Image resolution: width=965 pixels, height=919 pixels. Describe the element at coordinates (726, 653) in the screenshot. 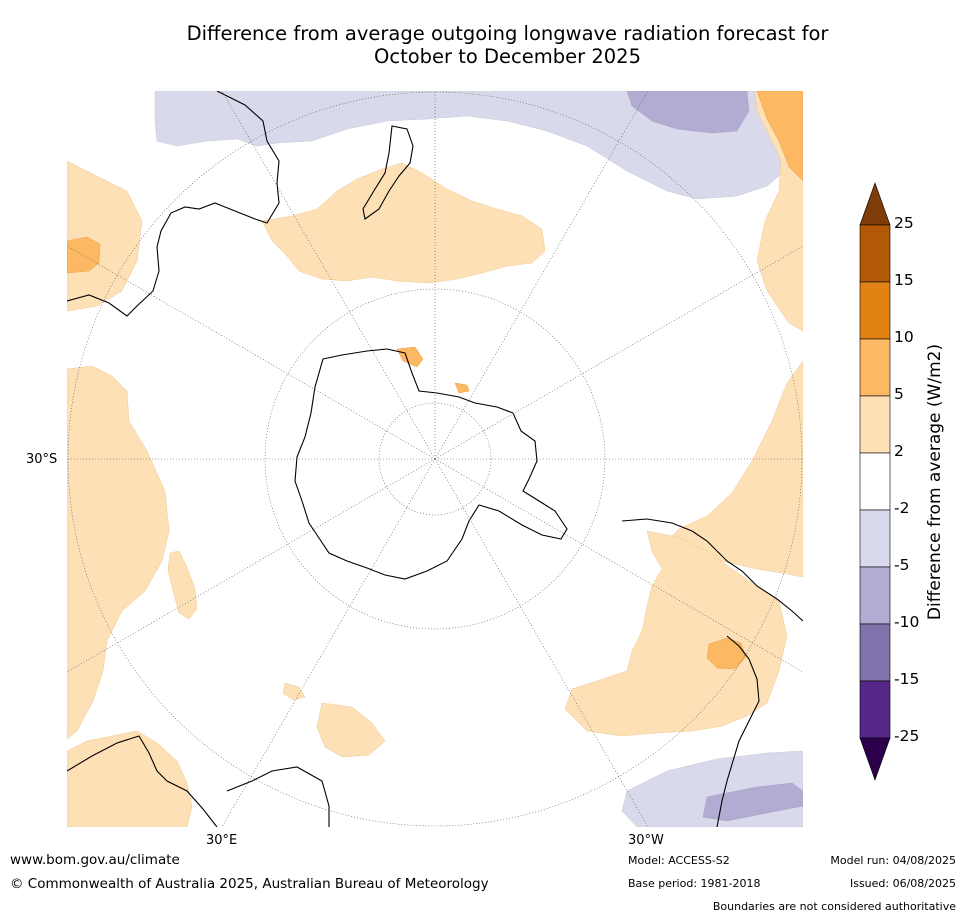

I see `anomaly-south-america-strong` at that location.